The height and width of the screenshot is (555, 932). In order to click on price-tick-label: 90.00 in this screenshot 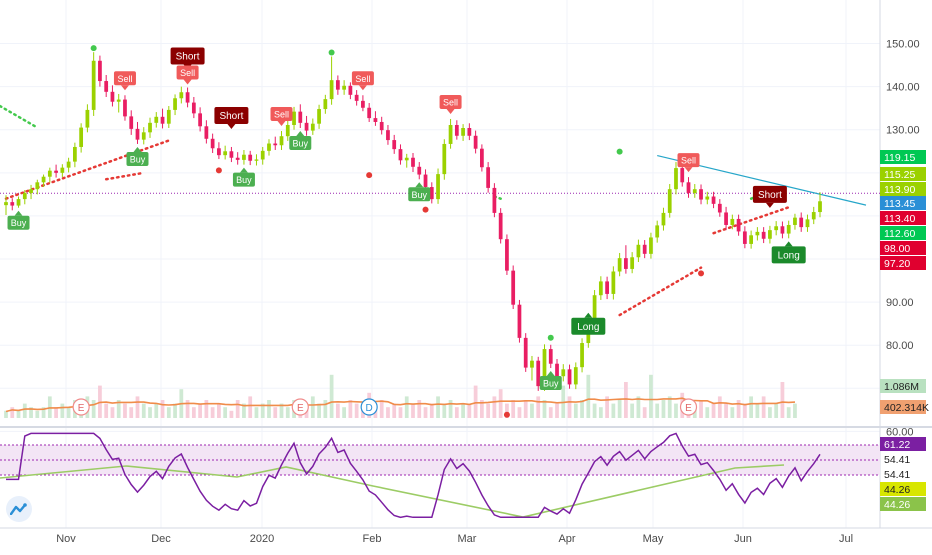, I will do `click(900, 303)`.